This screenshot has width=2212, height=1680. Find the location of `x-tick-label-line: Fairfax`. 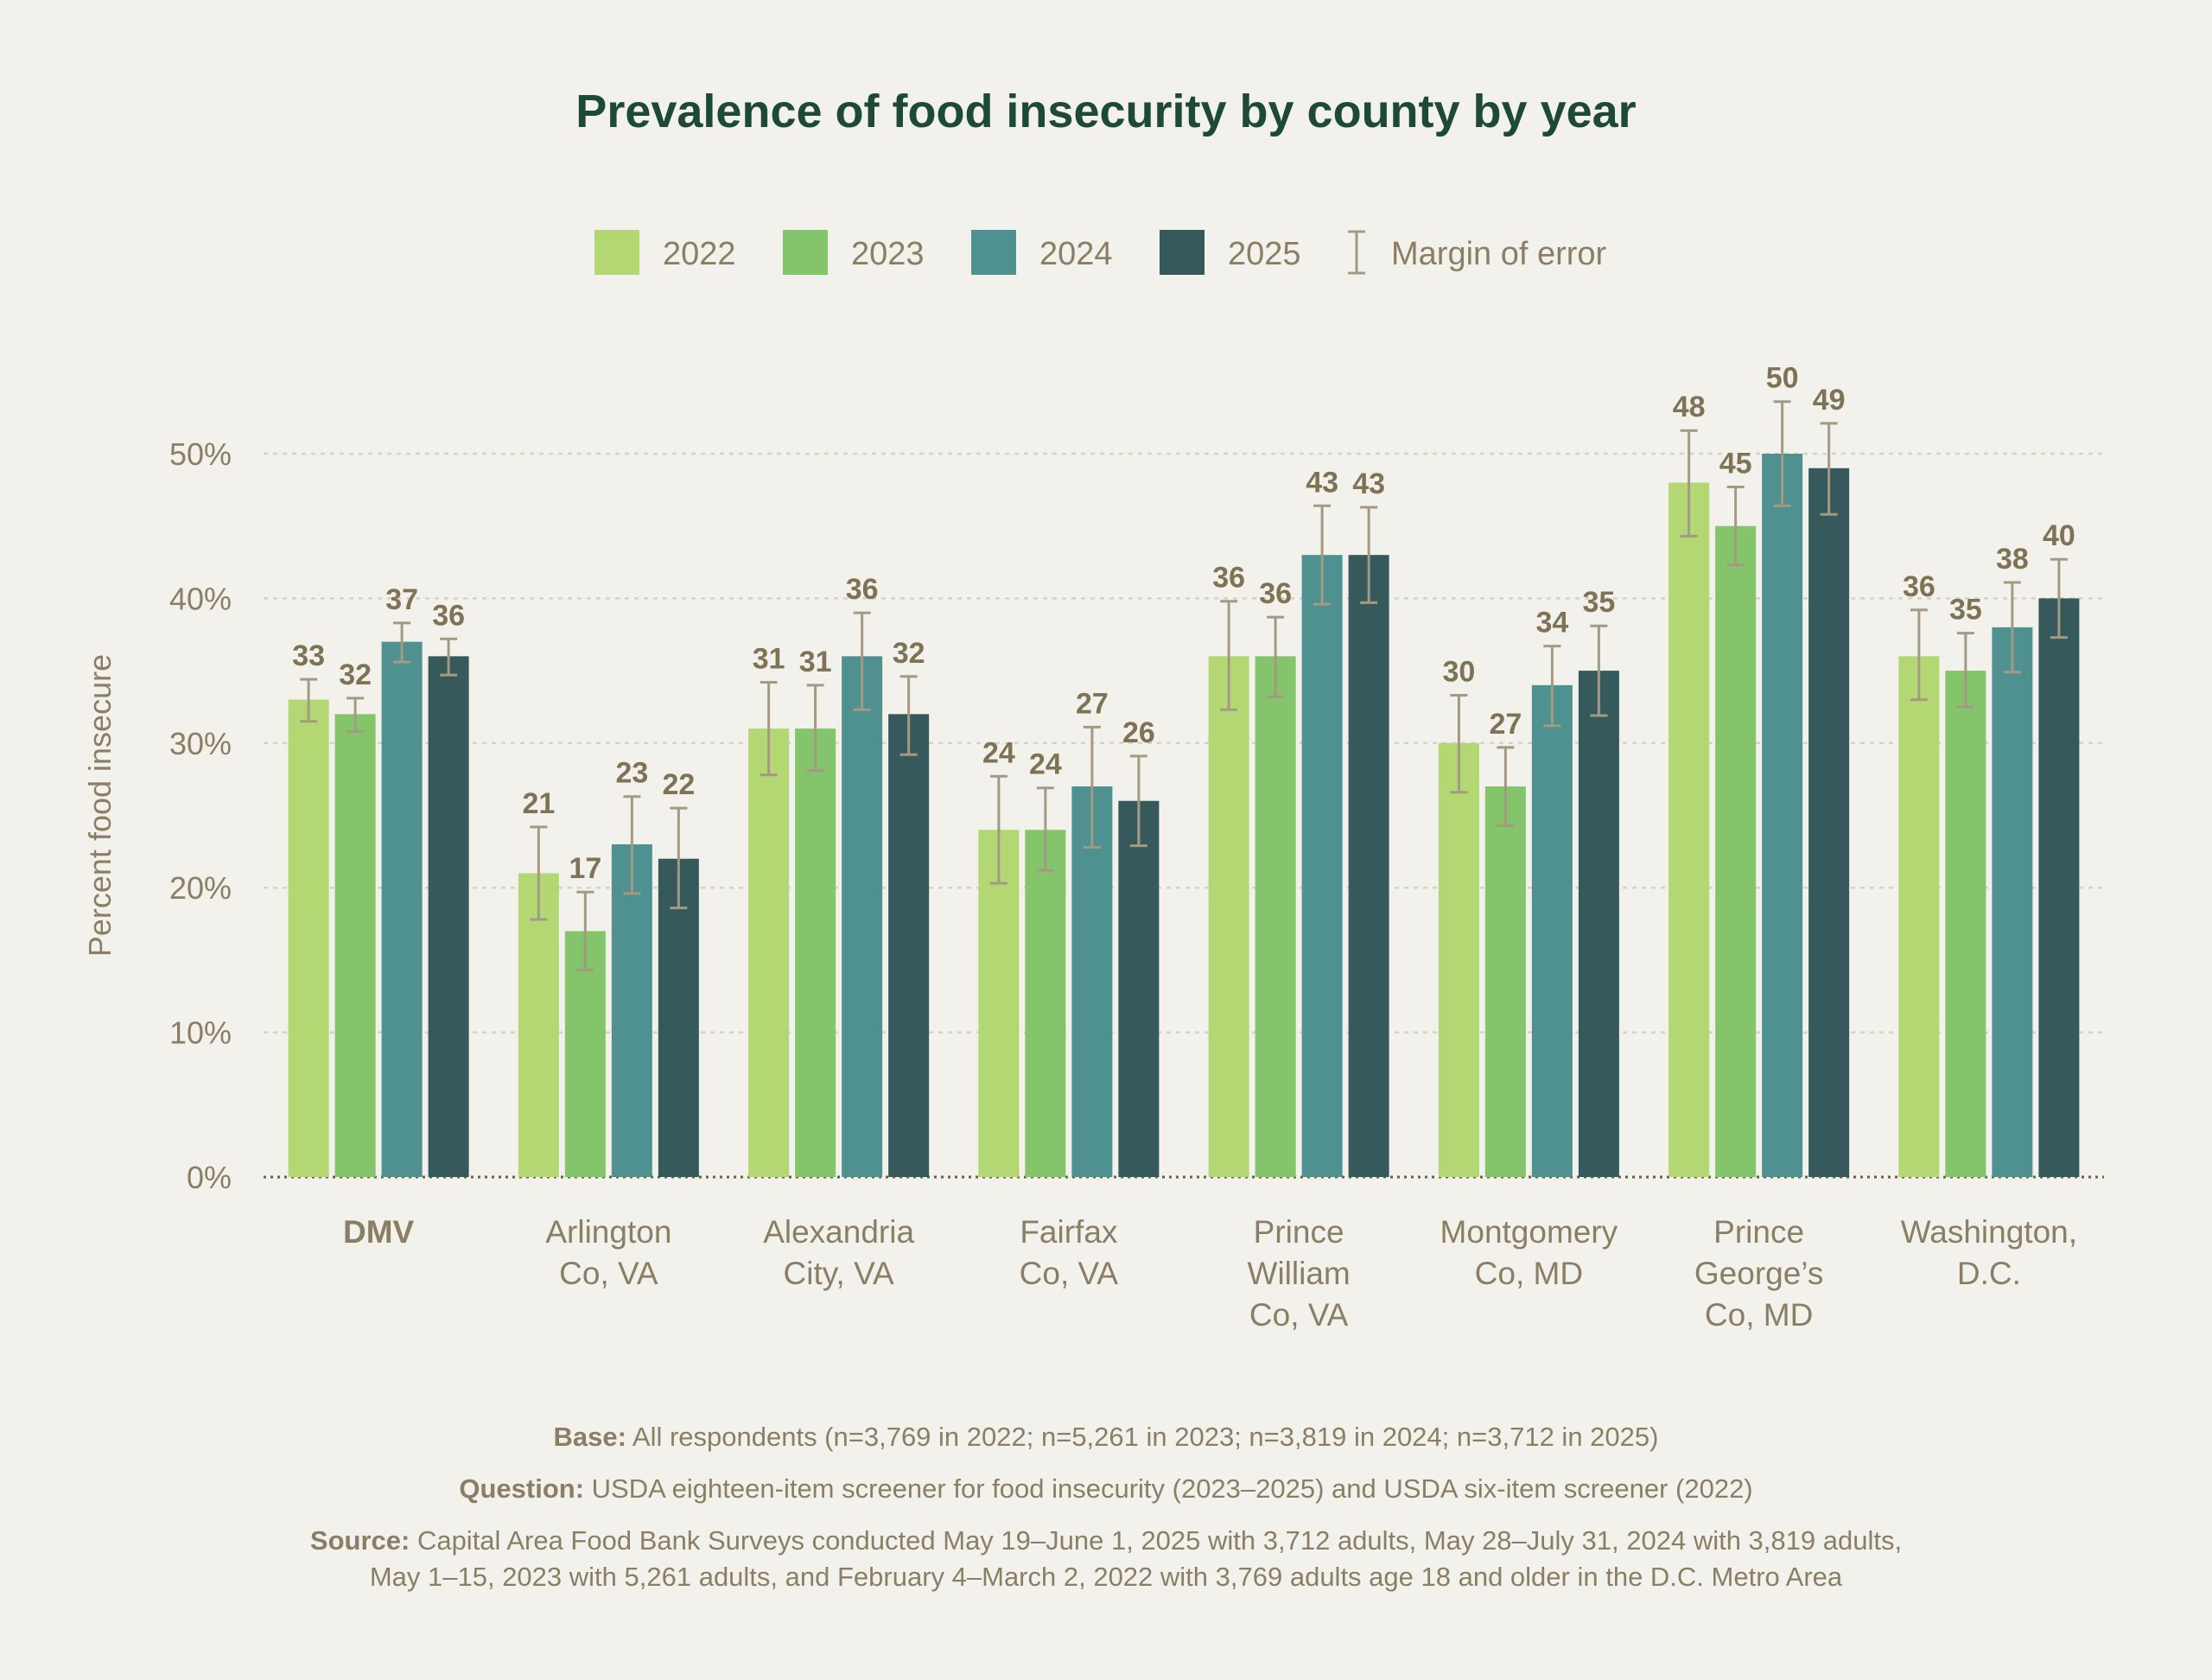

x-tick-label-line: Fairfax is located at coordinates (1069, 1232).